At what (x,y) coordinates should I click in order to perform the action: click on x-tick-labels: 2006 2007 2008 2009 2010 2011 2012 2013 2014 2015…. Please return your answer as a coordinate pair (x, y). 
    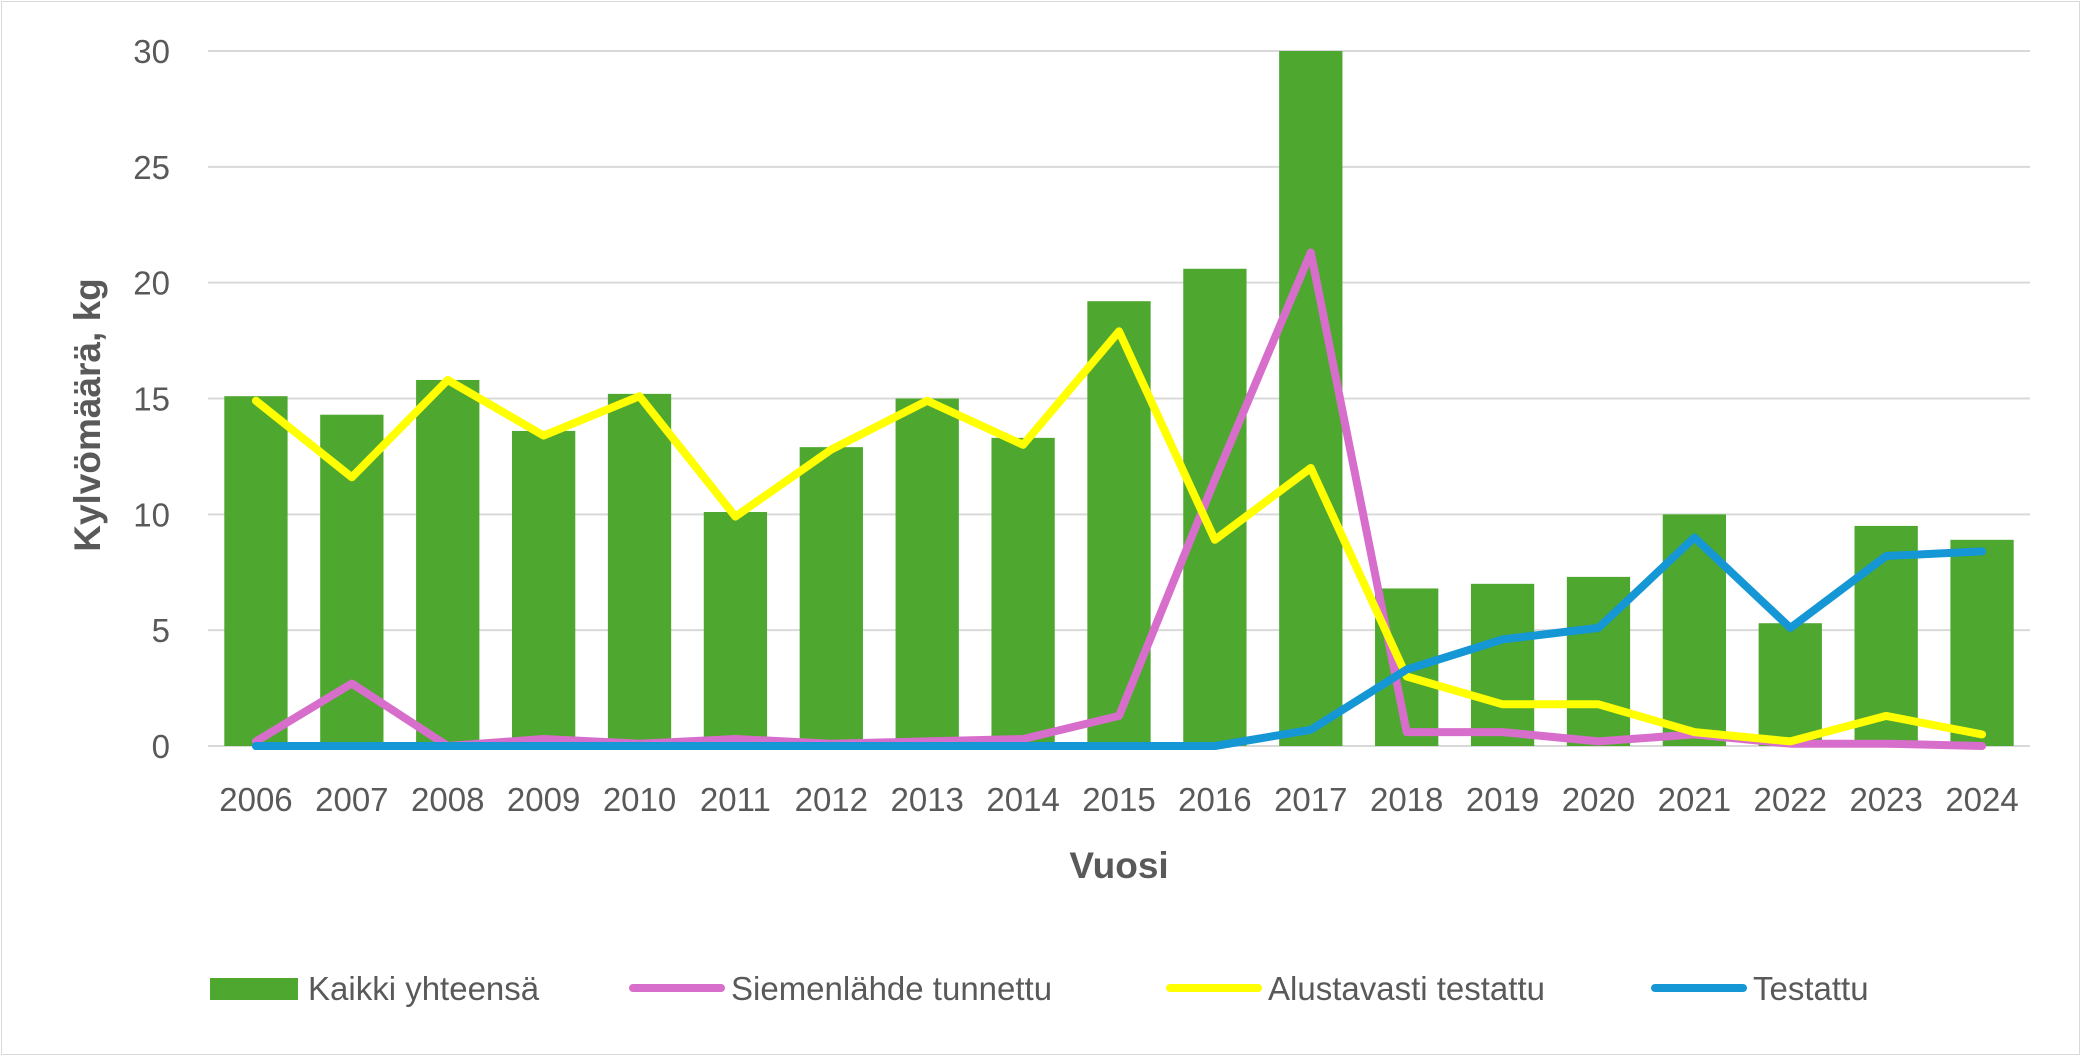
    Looking at the image, I should click on (1119, 799).